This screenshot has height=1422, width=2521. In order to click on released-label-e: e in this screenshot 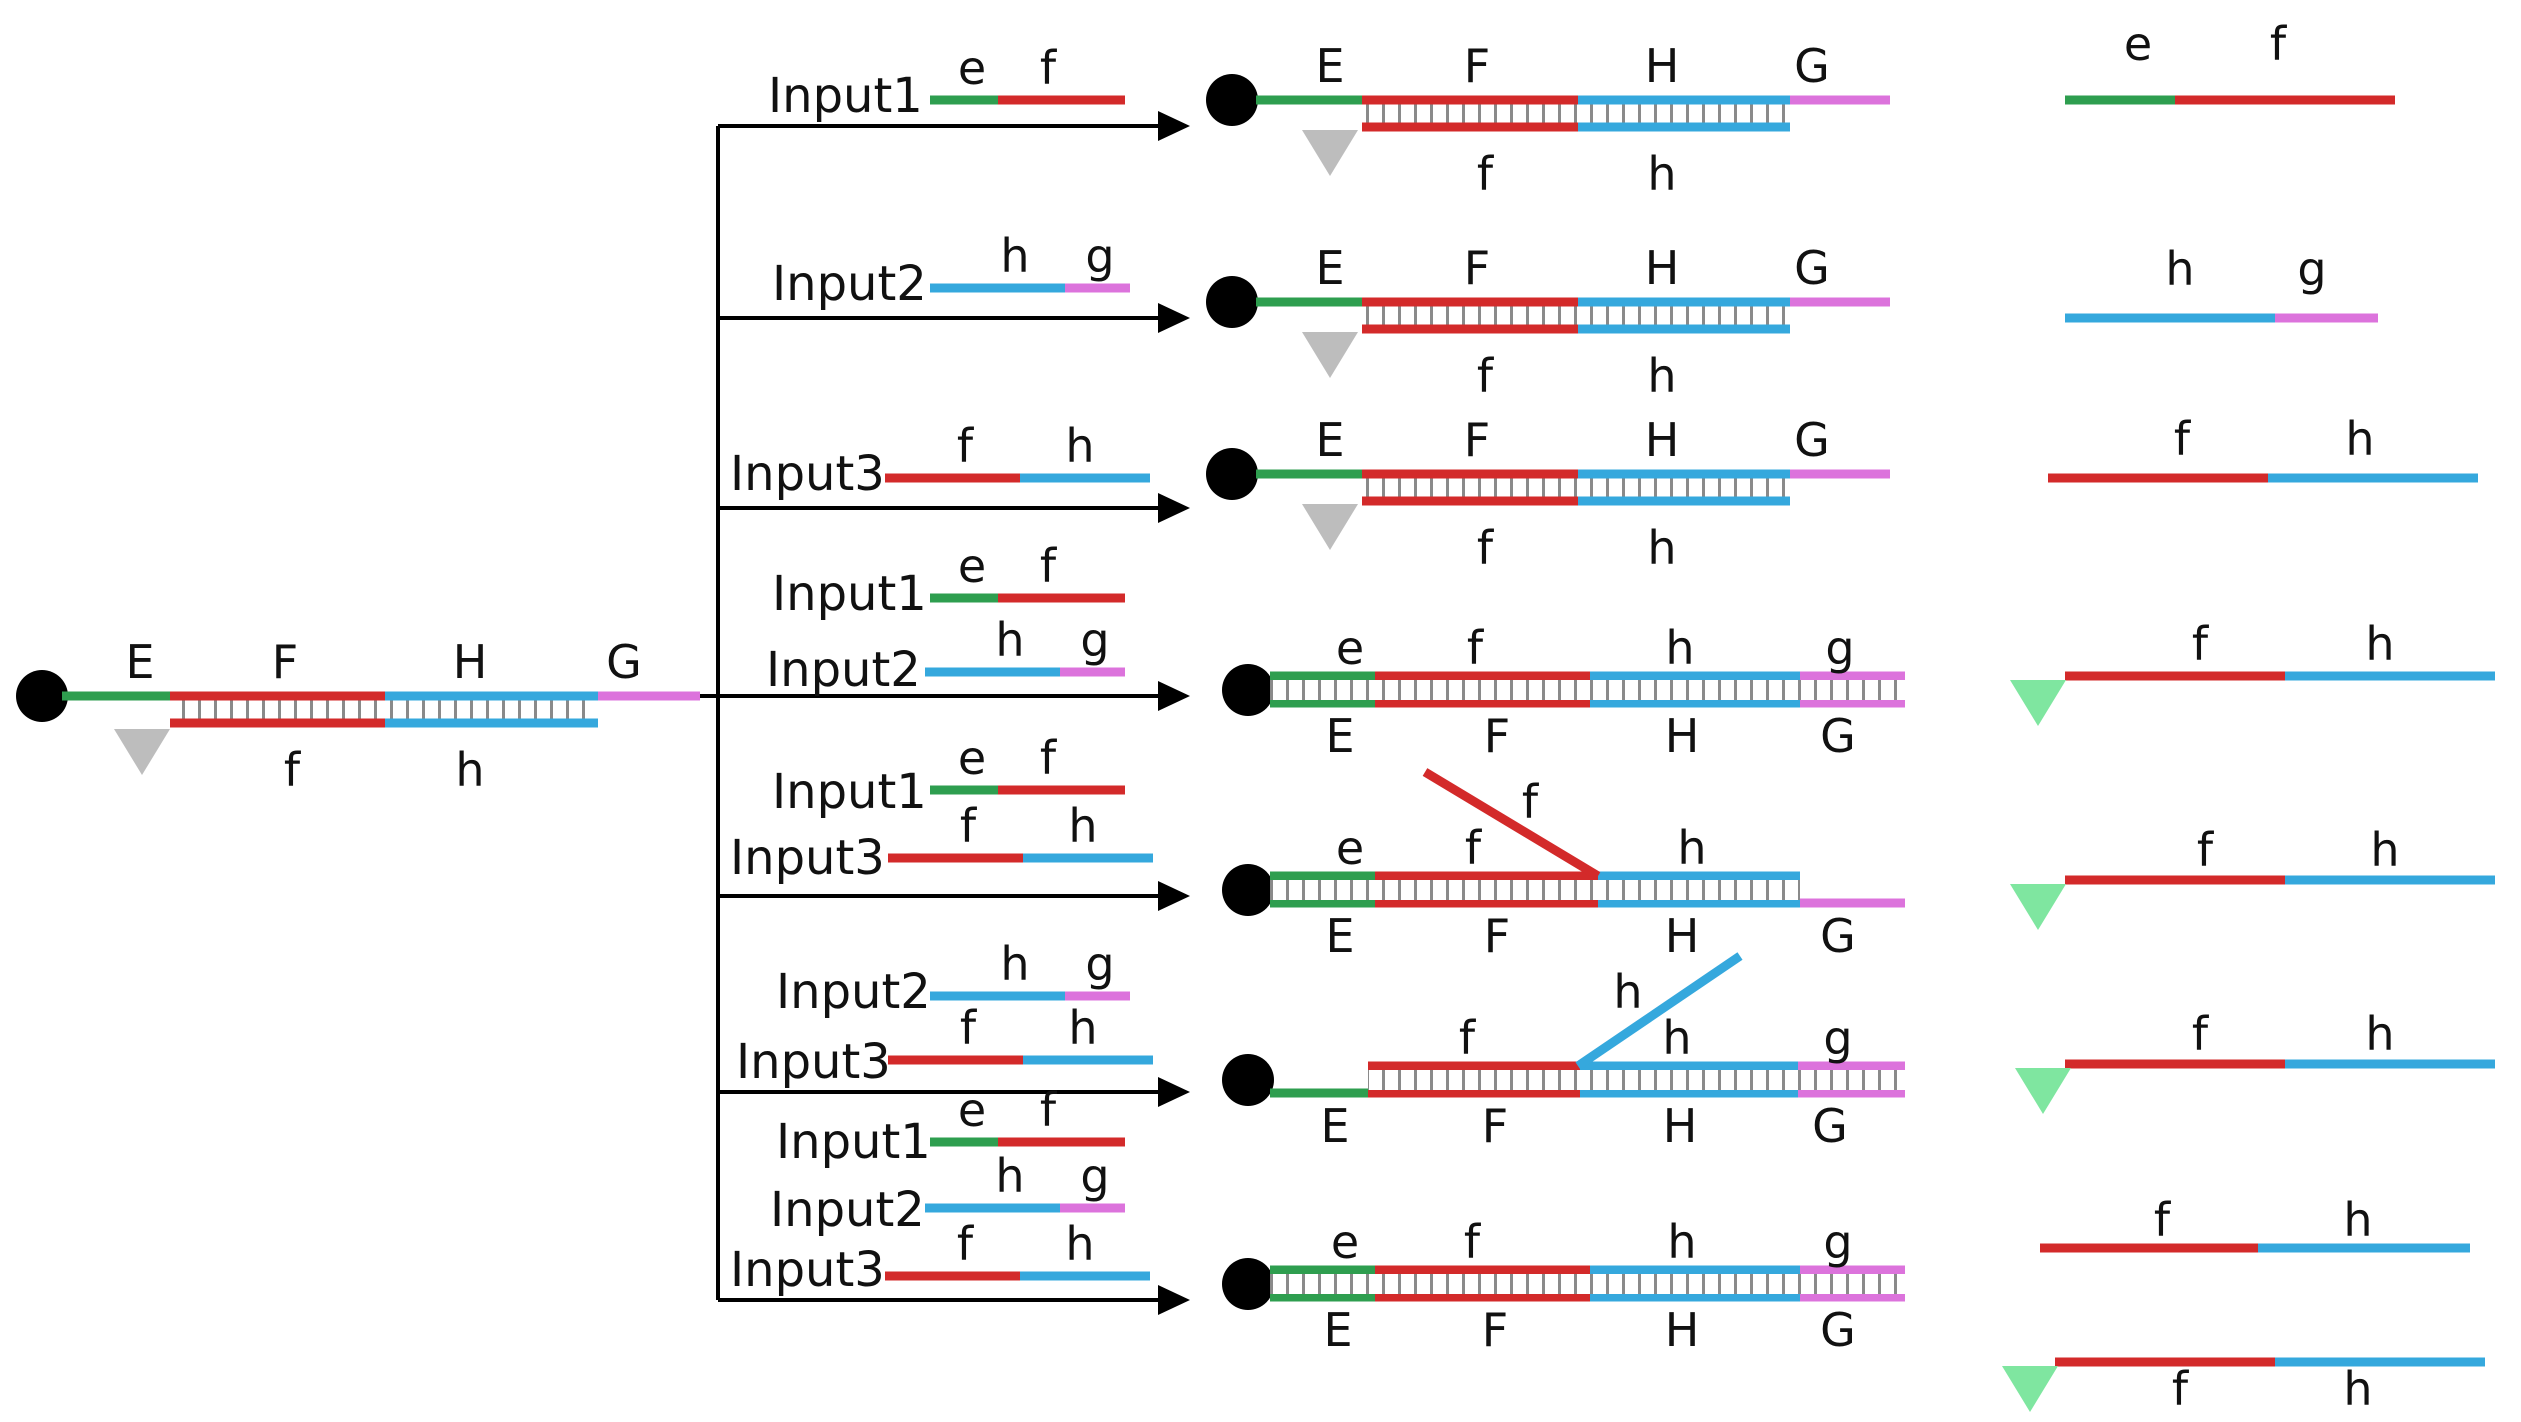, I will do `click(2138, 44)`.